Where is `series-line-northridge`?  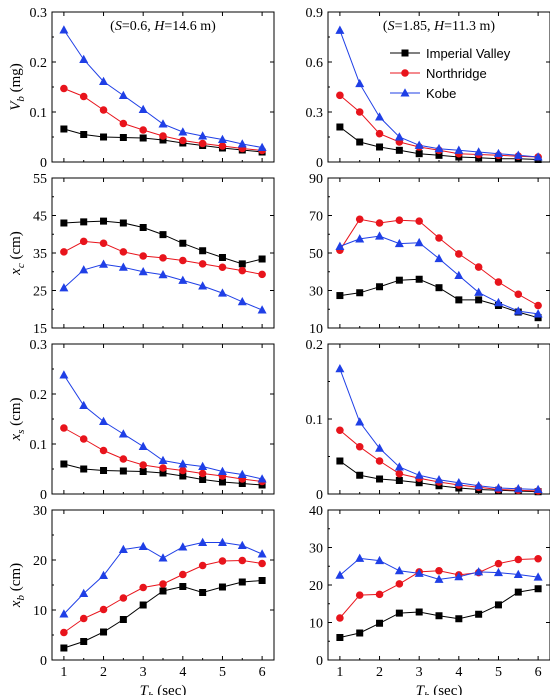 series-line-northridge is located at coordinates (163, 596).